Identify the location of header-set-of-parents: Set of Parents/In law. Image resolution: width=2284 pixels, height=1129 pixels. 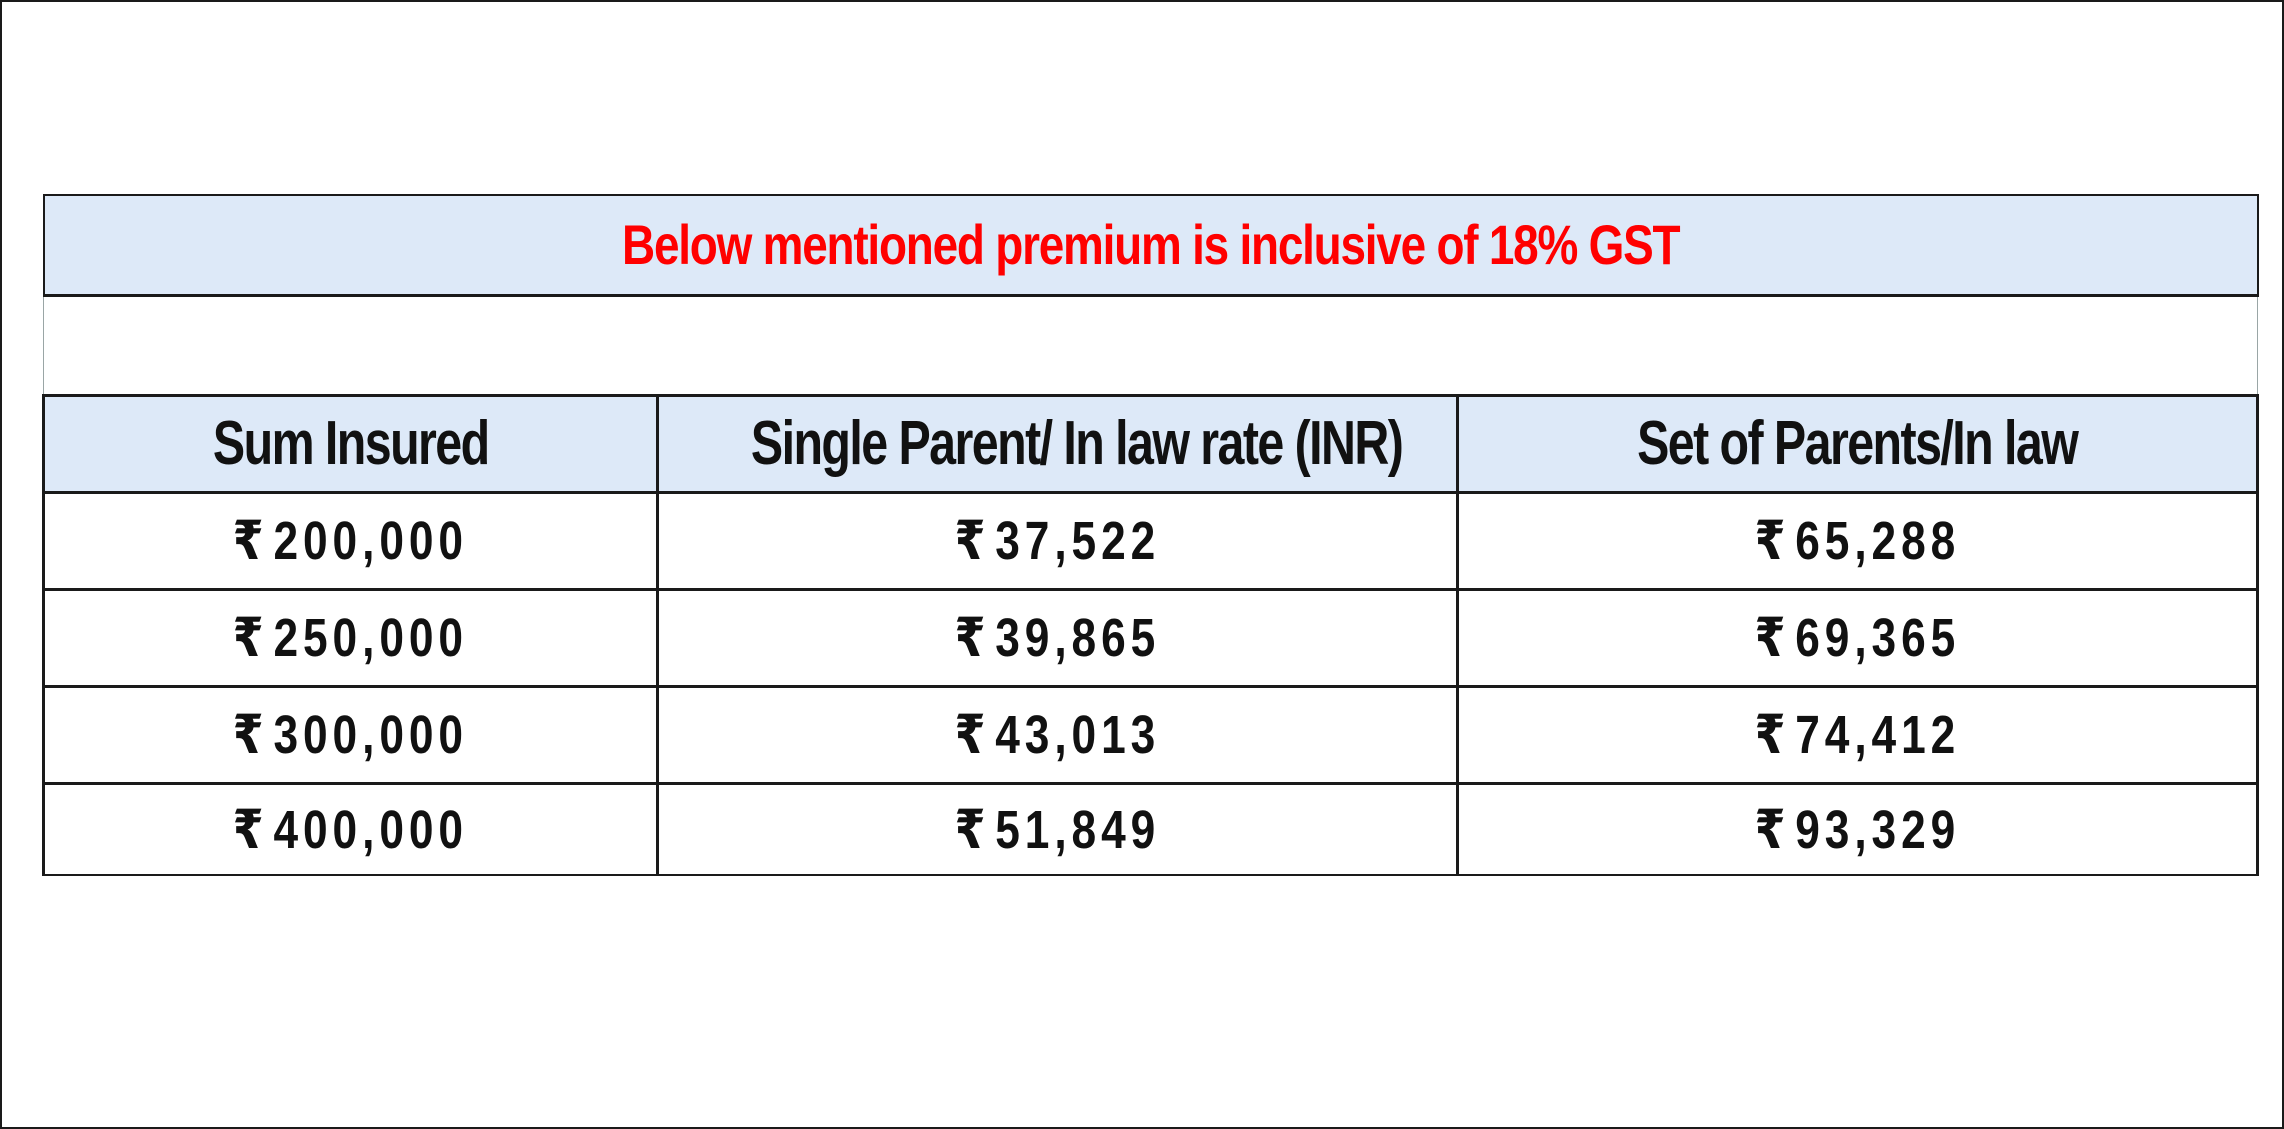
(1857, 443).